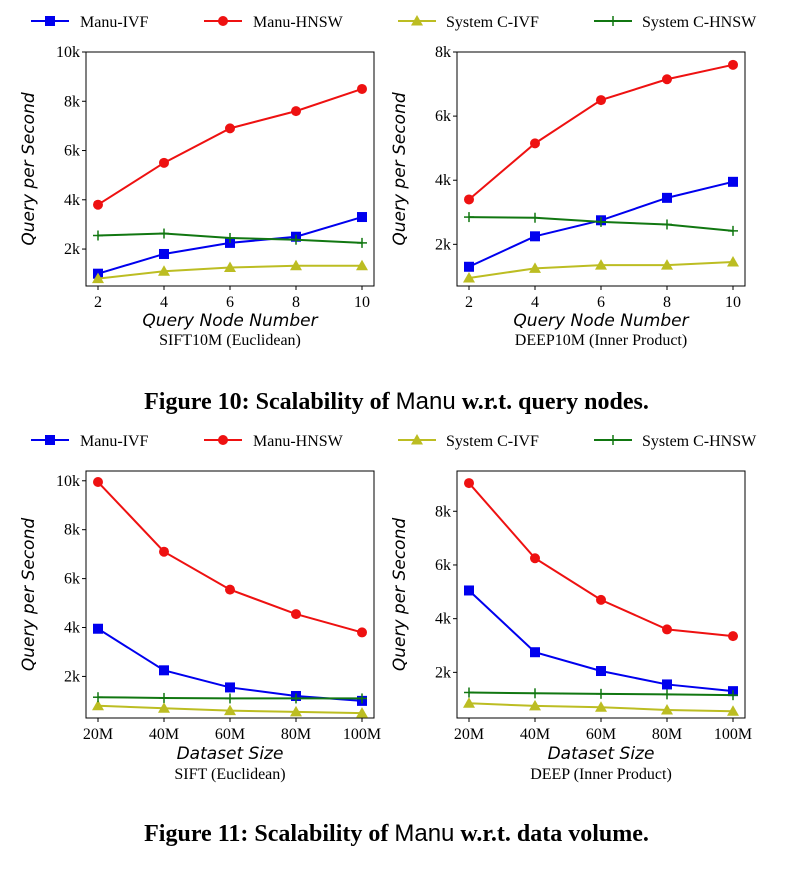 Image resolution: width=793 pixels, height=875 pixels. Describe the element at coordinates (492, 441) in the screenshot. I see `legend-label: System C-IVF` at that location.